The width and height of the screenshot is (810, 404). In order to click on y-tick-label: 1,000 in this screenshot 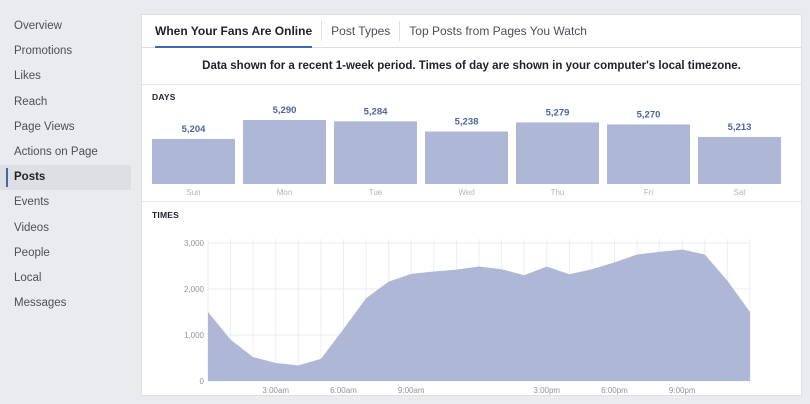, I will do `click(194, 335)`.